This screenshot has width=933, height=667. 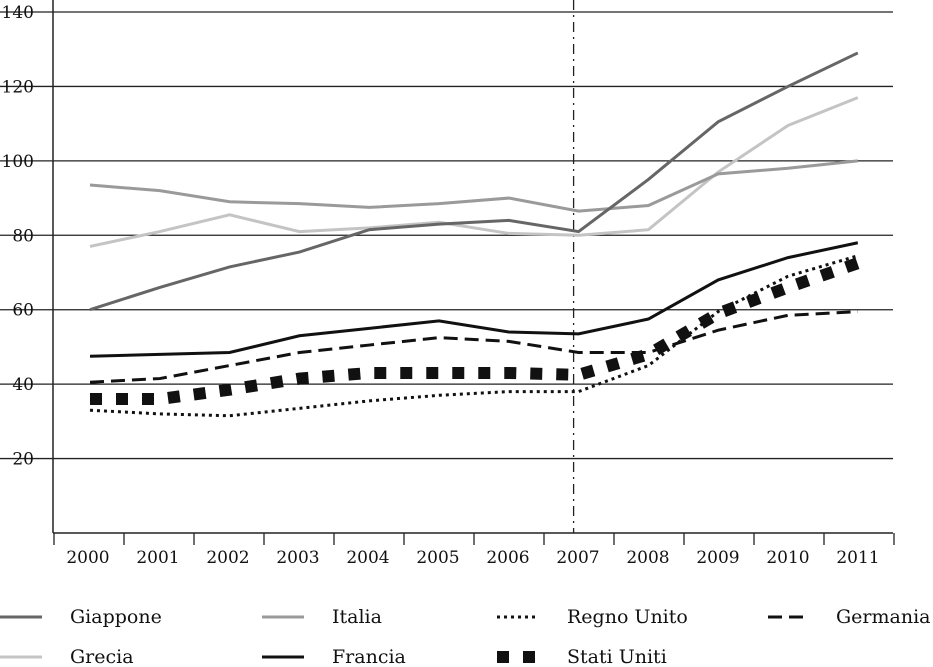 What do you see at coordinates (367, 558) in the screenshot?
I see `x-tick-label: 2004` at bounding box center [367, 558].